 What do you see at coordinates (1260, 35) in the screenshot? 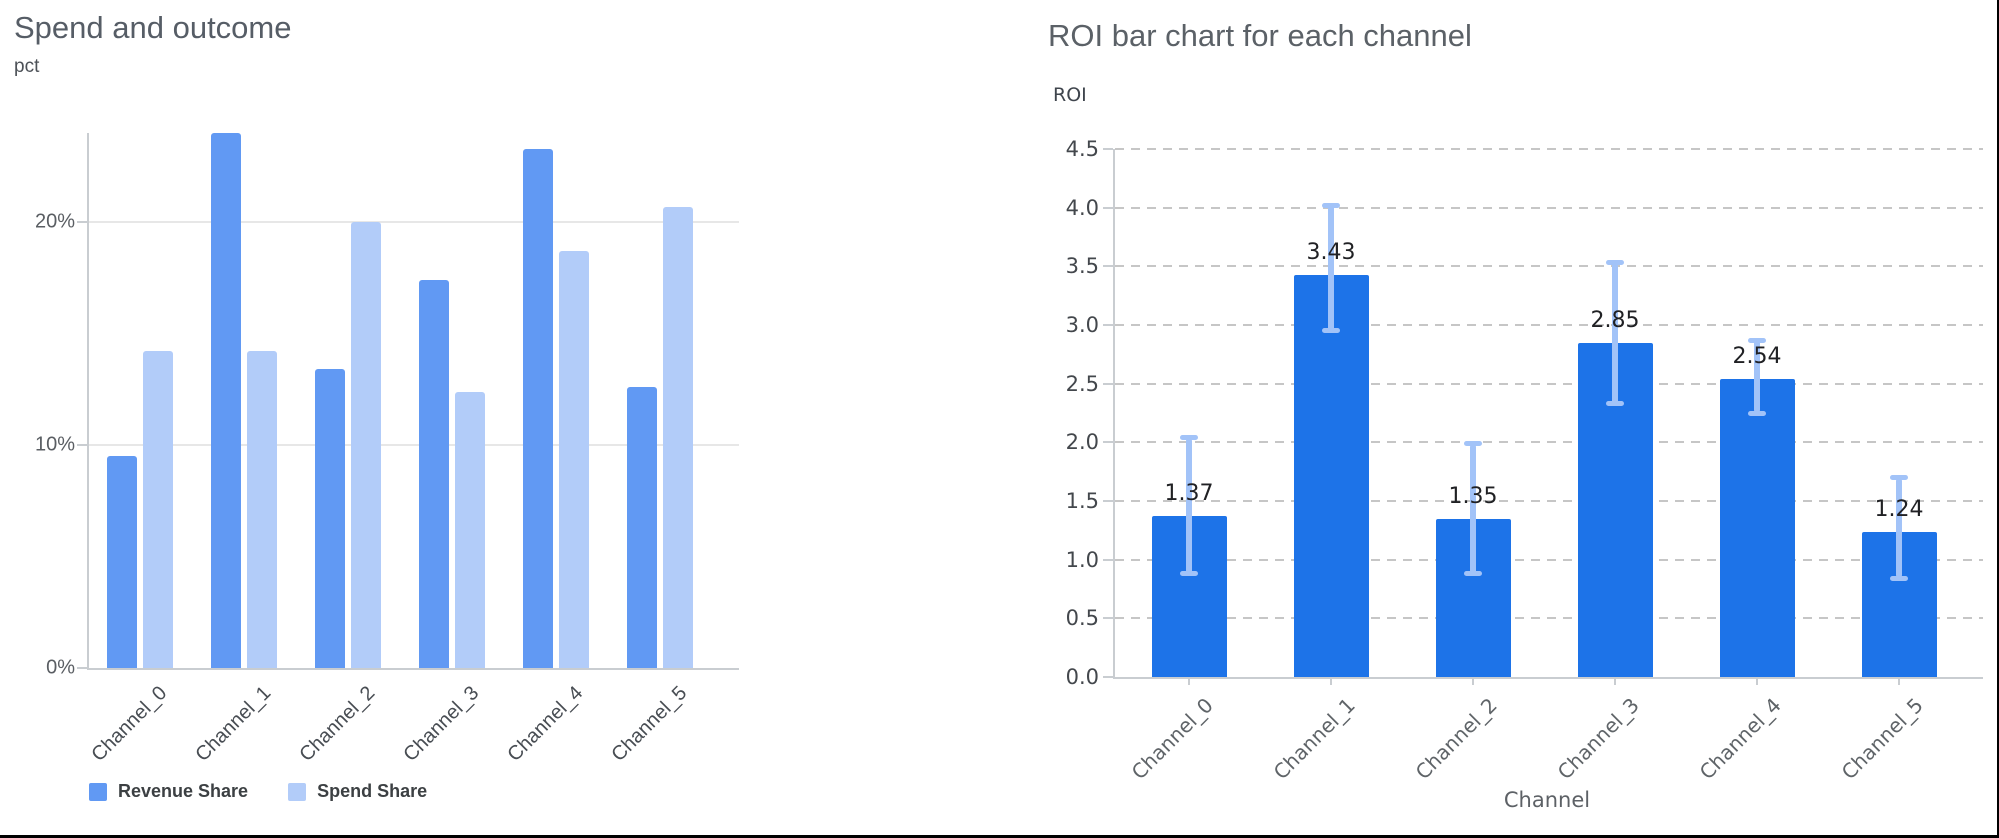
I see `chart-title: ROI bar chart for each channel` at bounding box center [1260, 35].